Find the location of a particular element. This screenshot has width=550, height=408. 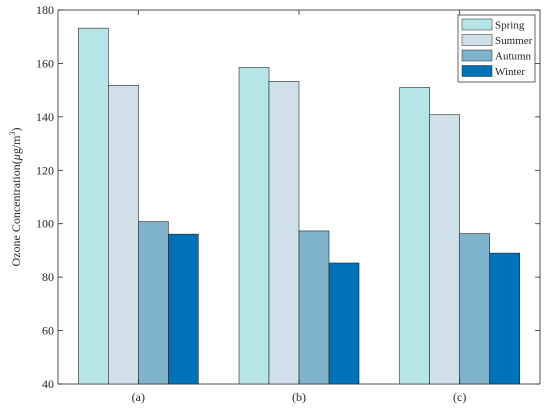

y-tick-label: 160 is located at coordinates (45, 63).